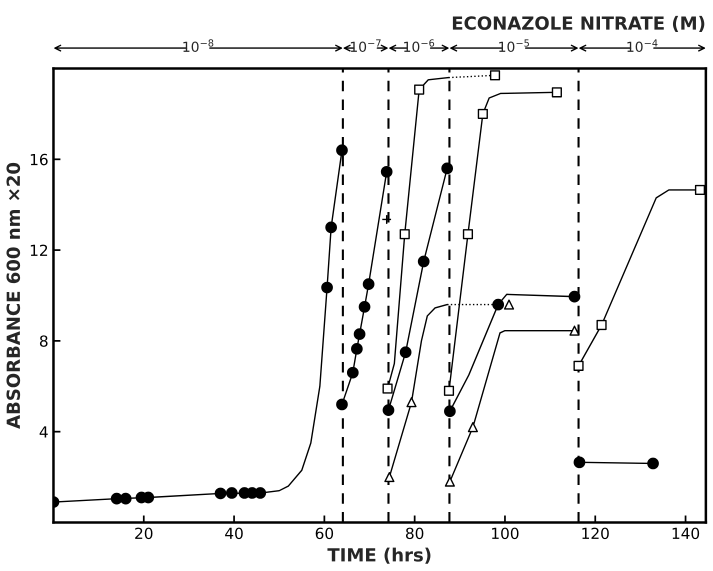  Describe the element at coordinates (642, 45) in the screenshot. I see `text: 10$^{−4}$` at that location.